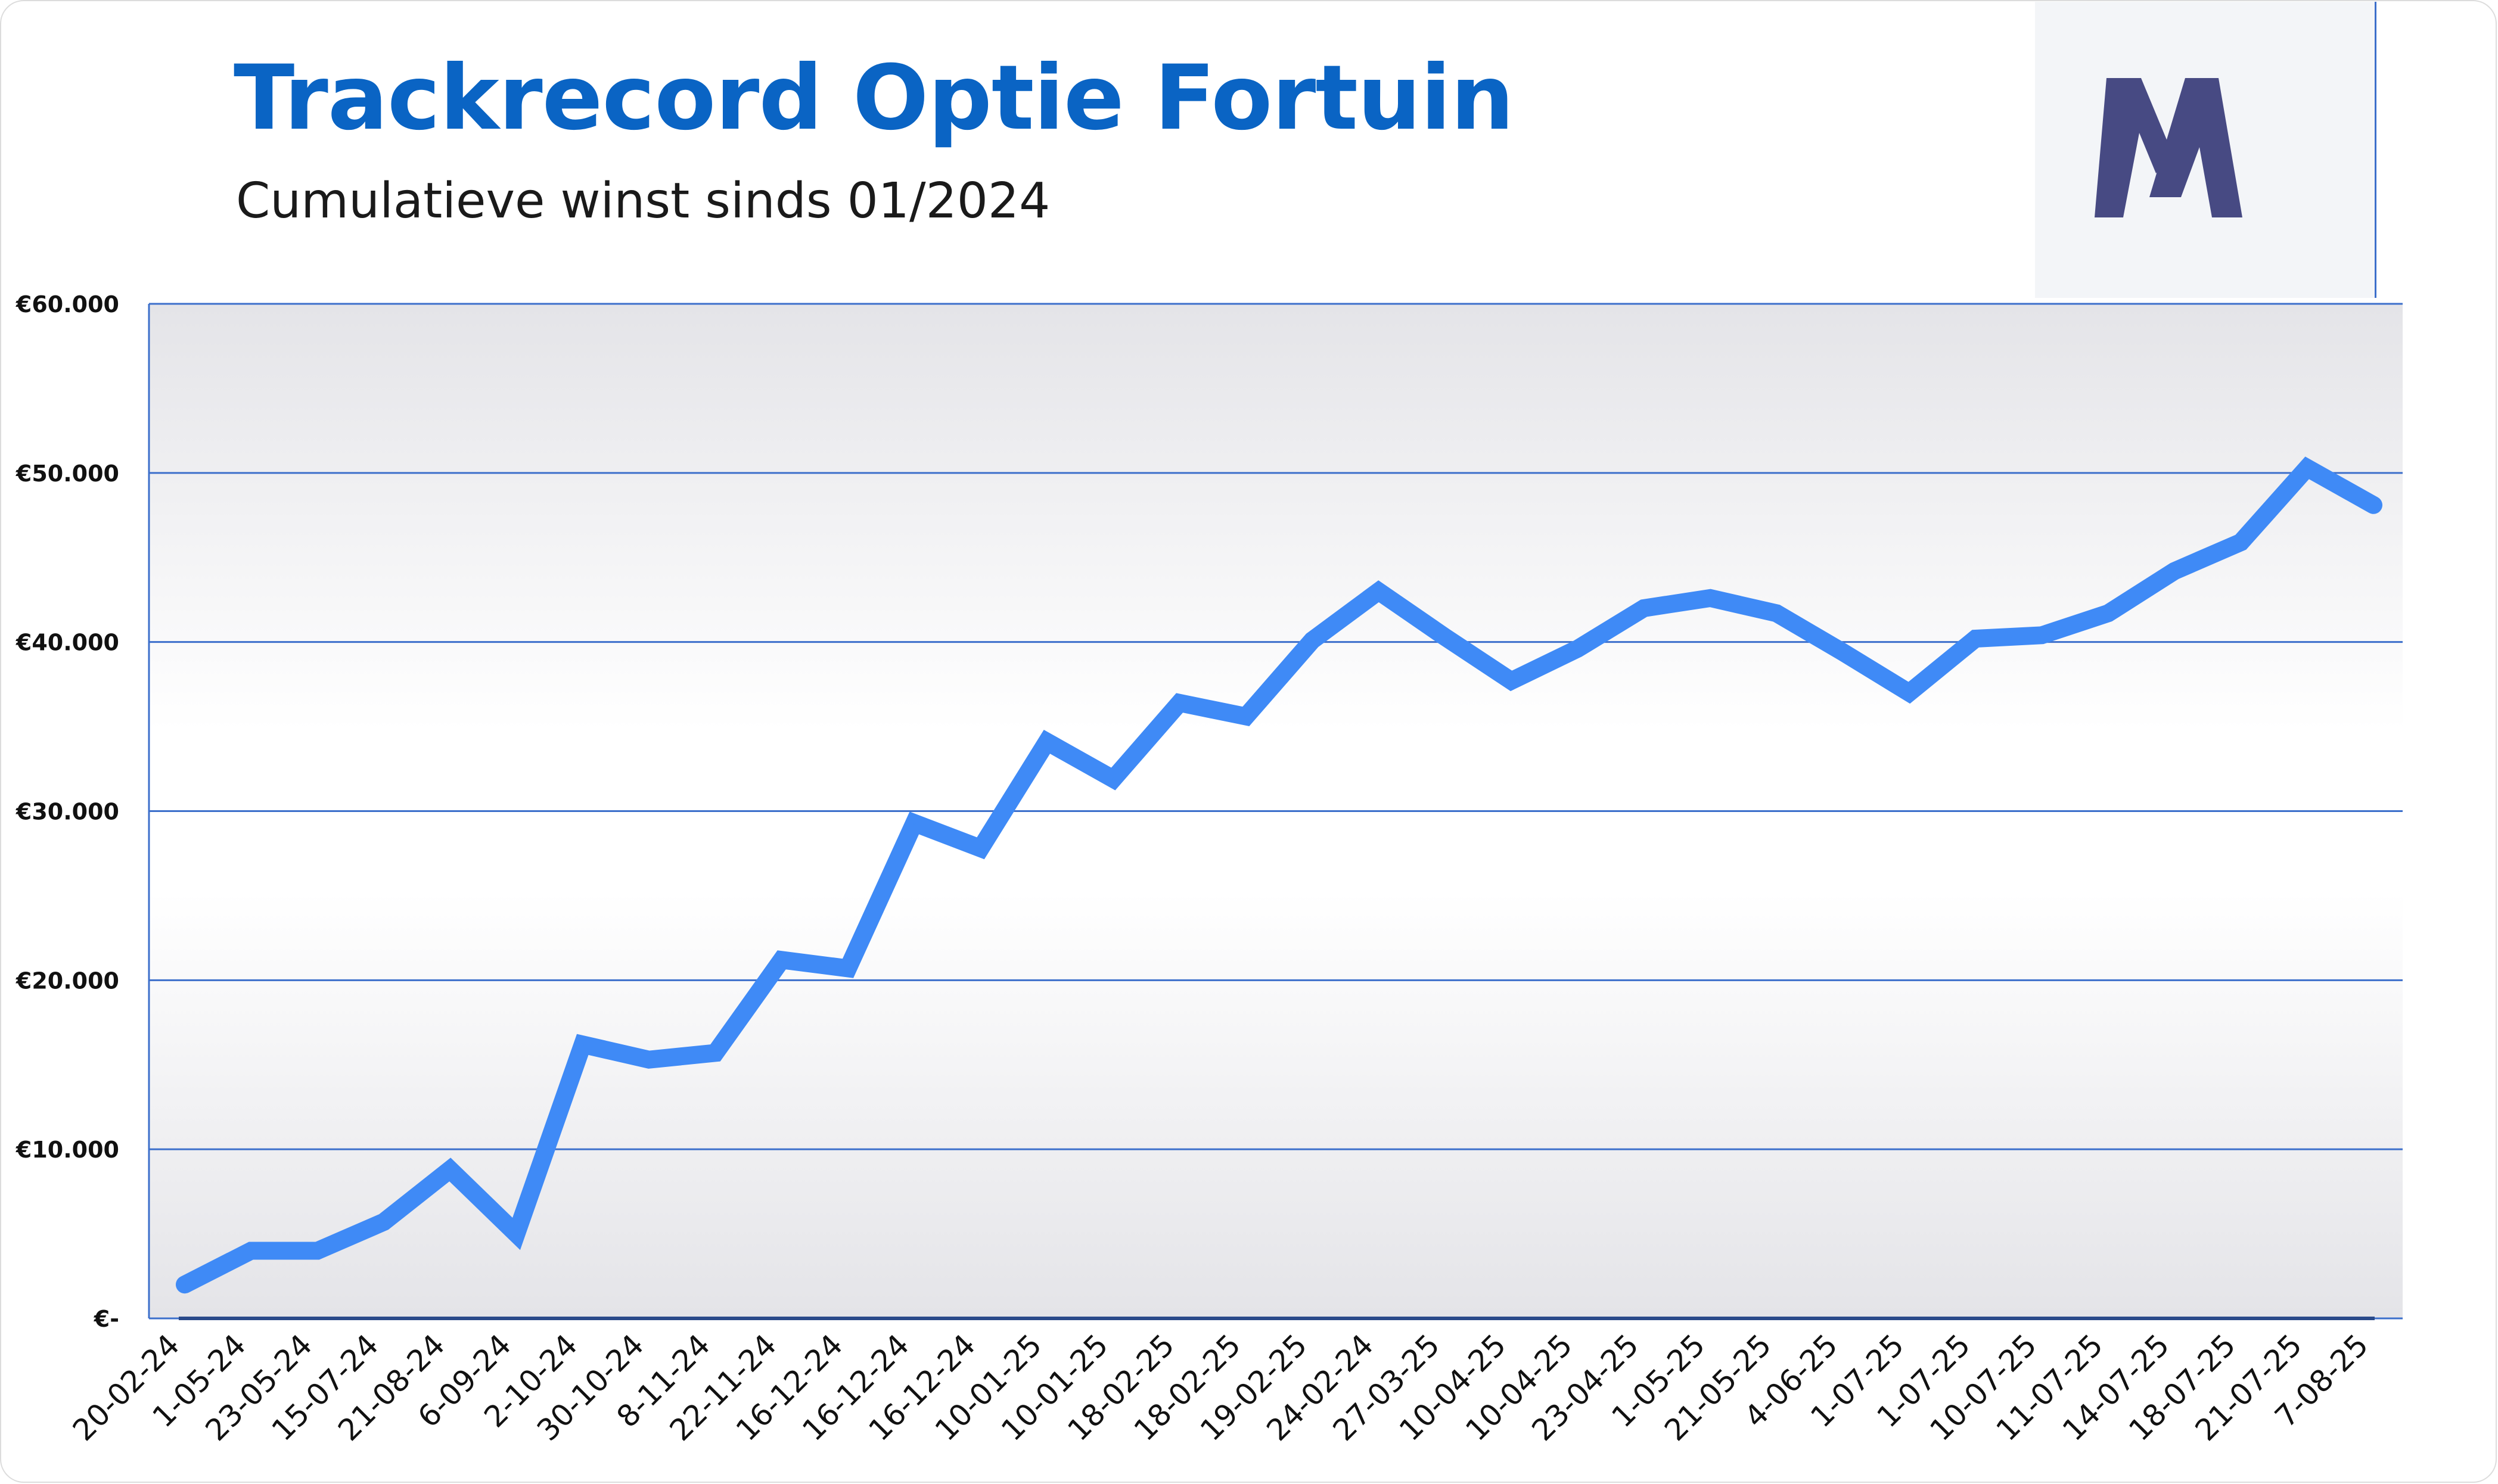 Image resolution: width=2498 pixels, height=1484 pixels. What do you see at coordinates (67, 980) in the screenshot?
I see `y-tick-label: €20.000` at bounding box center [67, 980].